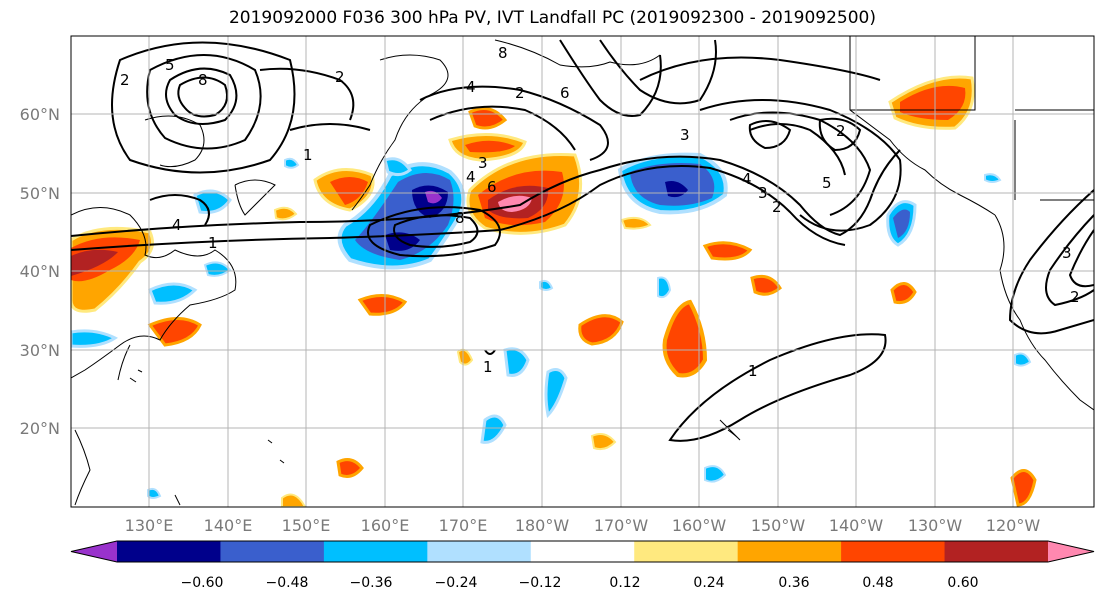 This screenshot has height=601, width=1105. Describe the element at coordinates (371, 583) in the screenshot. I see `colorbar-tick-label: −0.36` at that location.